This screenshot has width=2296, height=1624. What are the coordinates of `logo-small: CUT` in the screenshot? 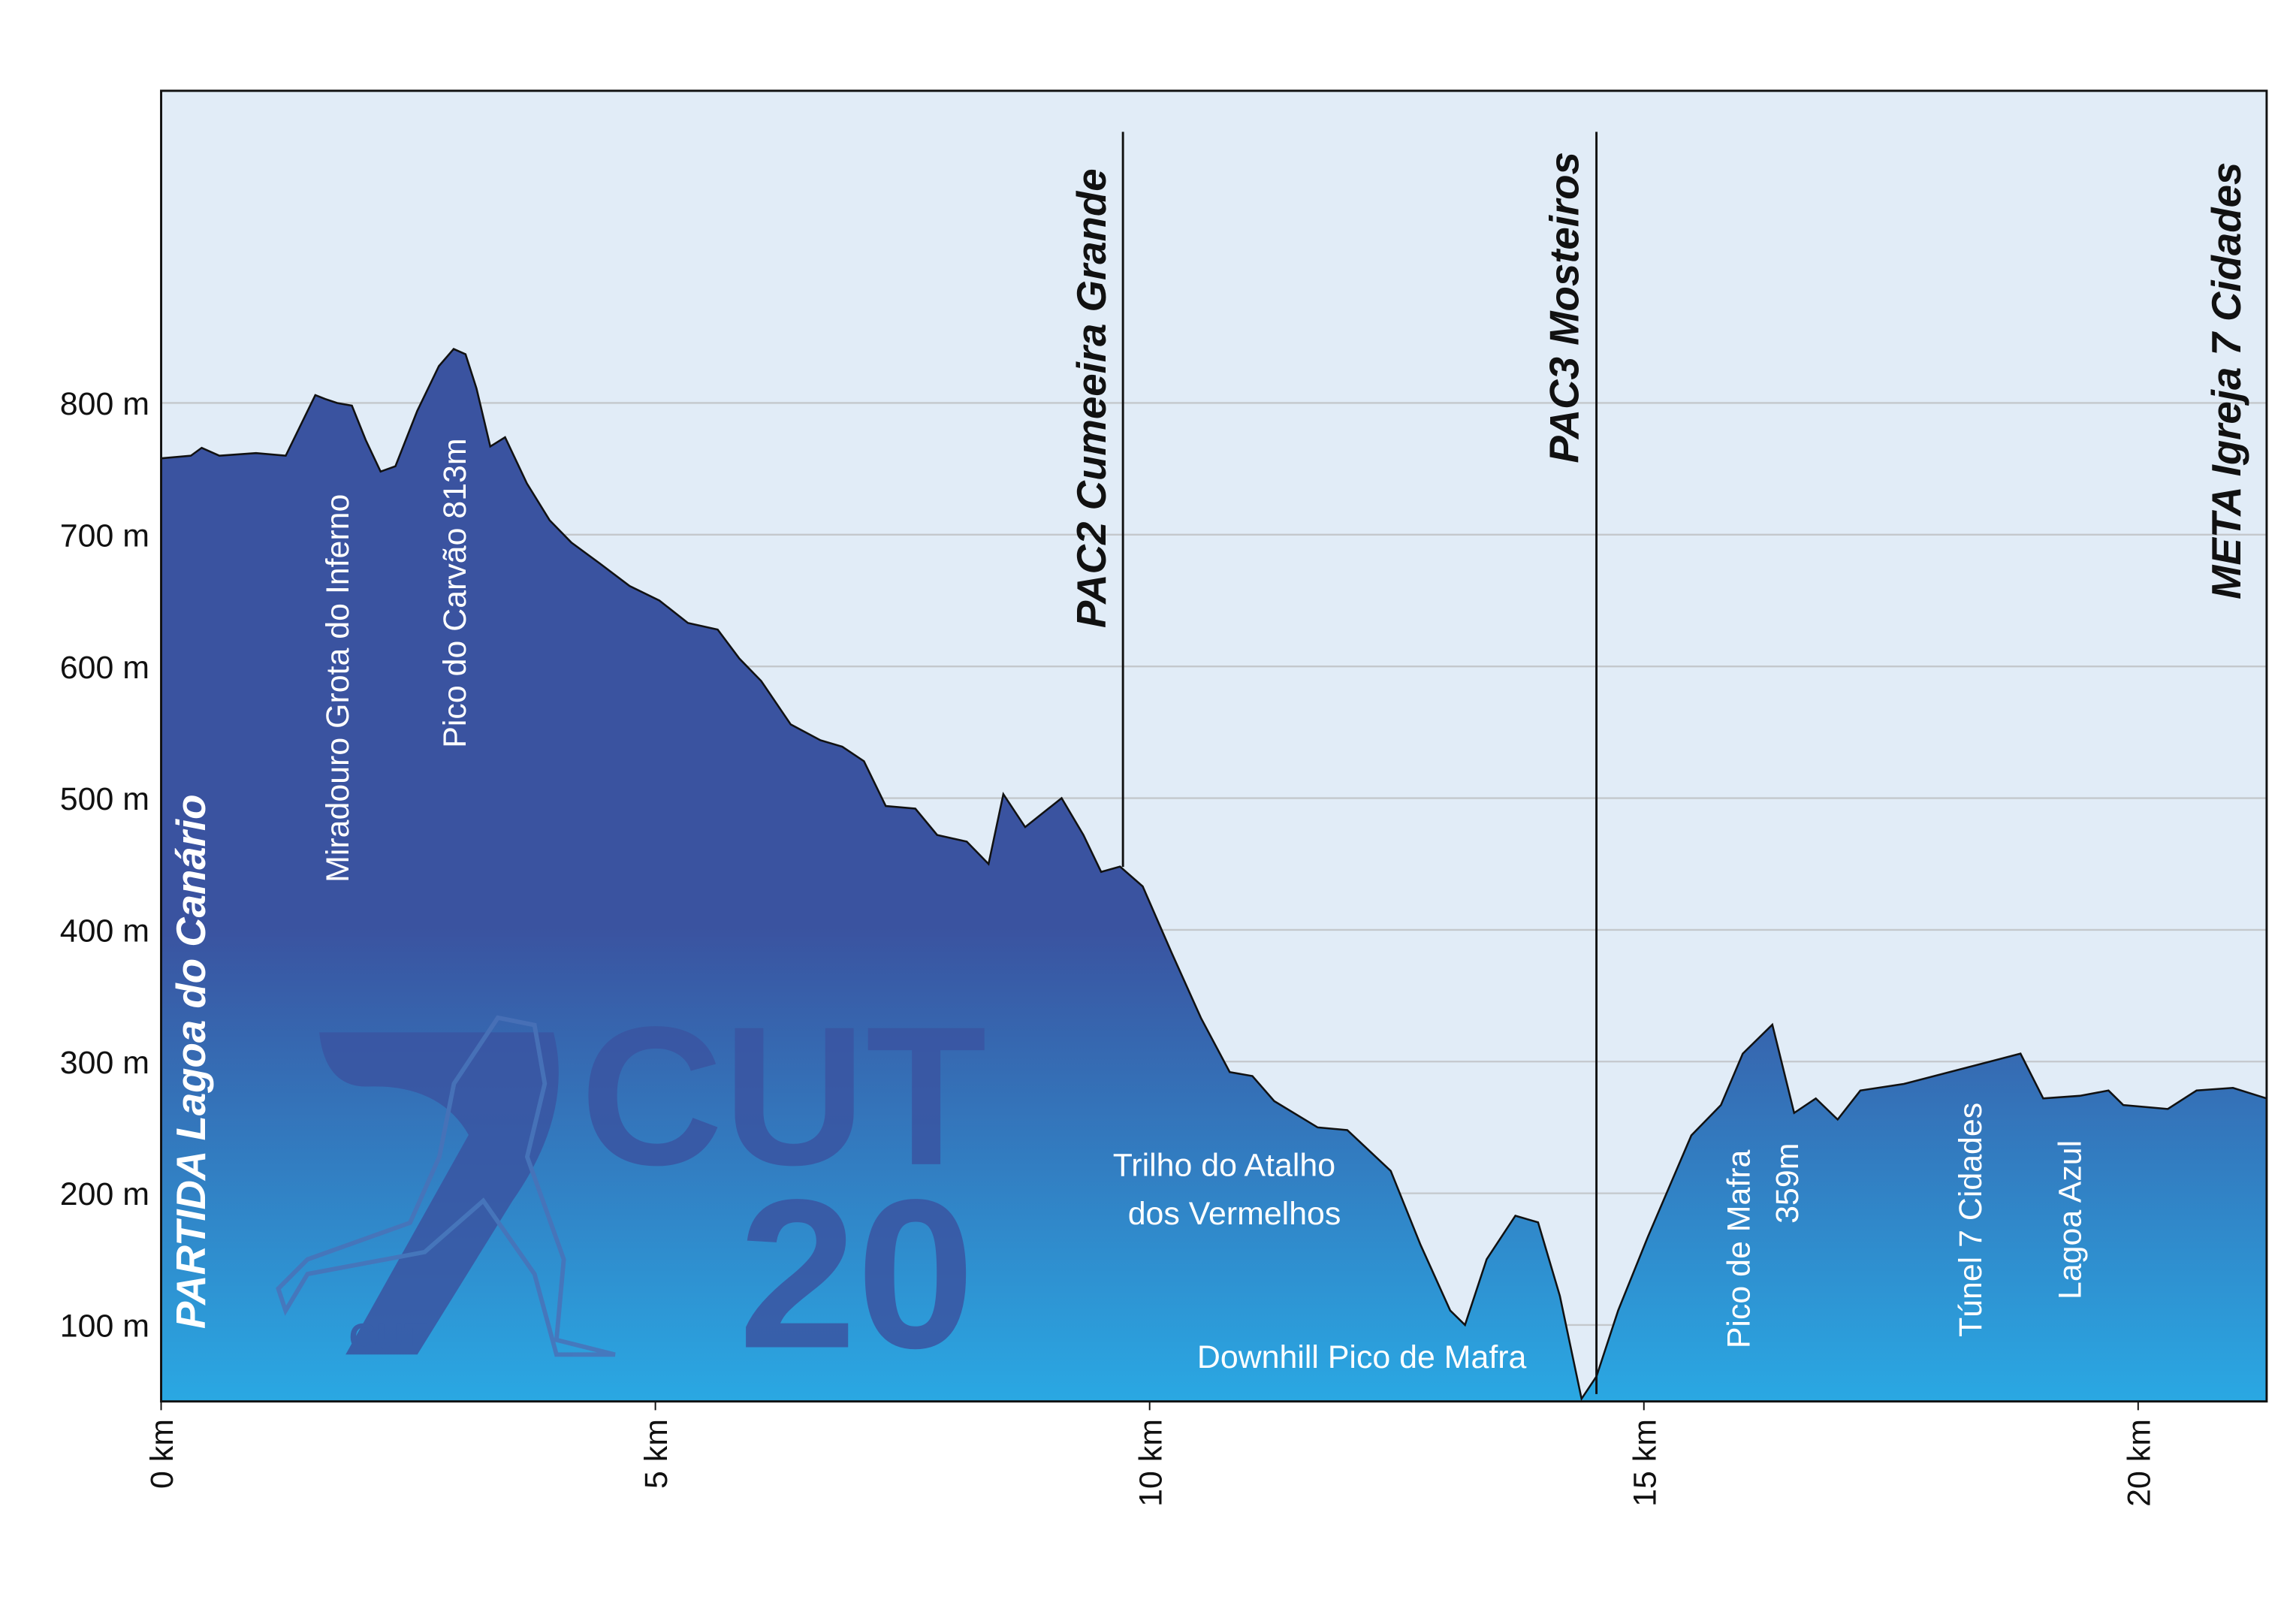 It's located at (388, 1336).